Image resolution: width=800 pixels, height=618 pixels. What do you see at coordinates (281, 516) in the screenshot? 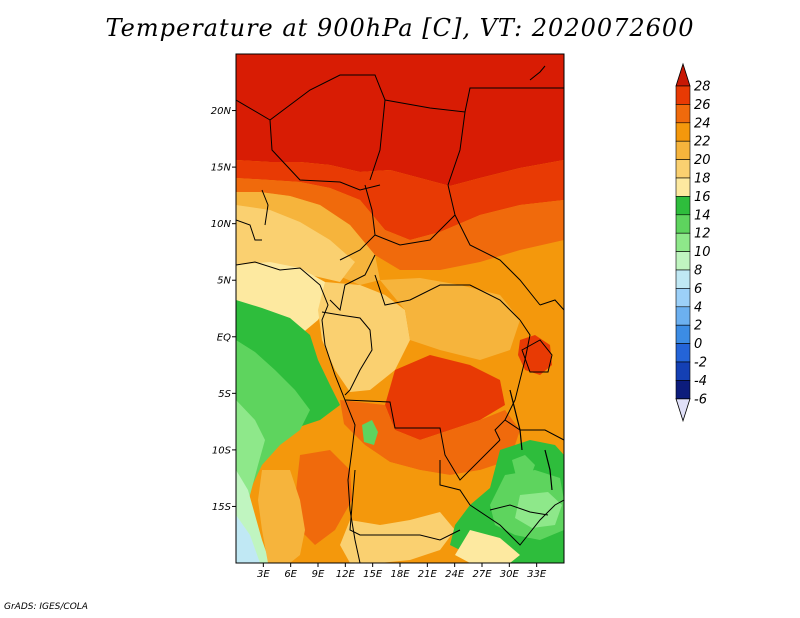
I see `band-20-southwest` at bounding box center [281, 516].